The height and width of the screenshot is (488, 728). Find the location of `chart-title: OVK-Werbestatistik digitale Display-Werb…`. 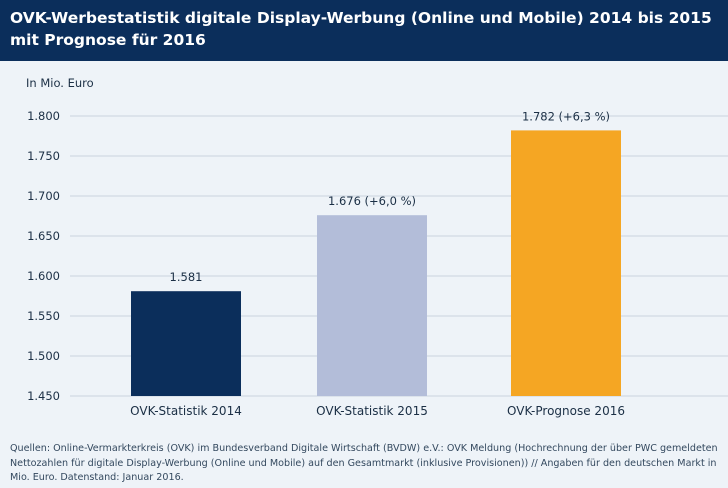

chart-title: OVK-Werbestatistik digitale Display-Werb… is located at coordinates (361, 29).